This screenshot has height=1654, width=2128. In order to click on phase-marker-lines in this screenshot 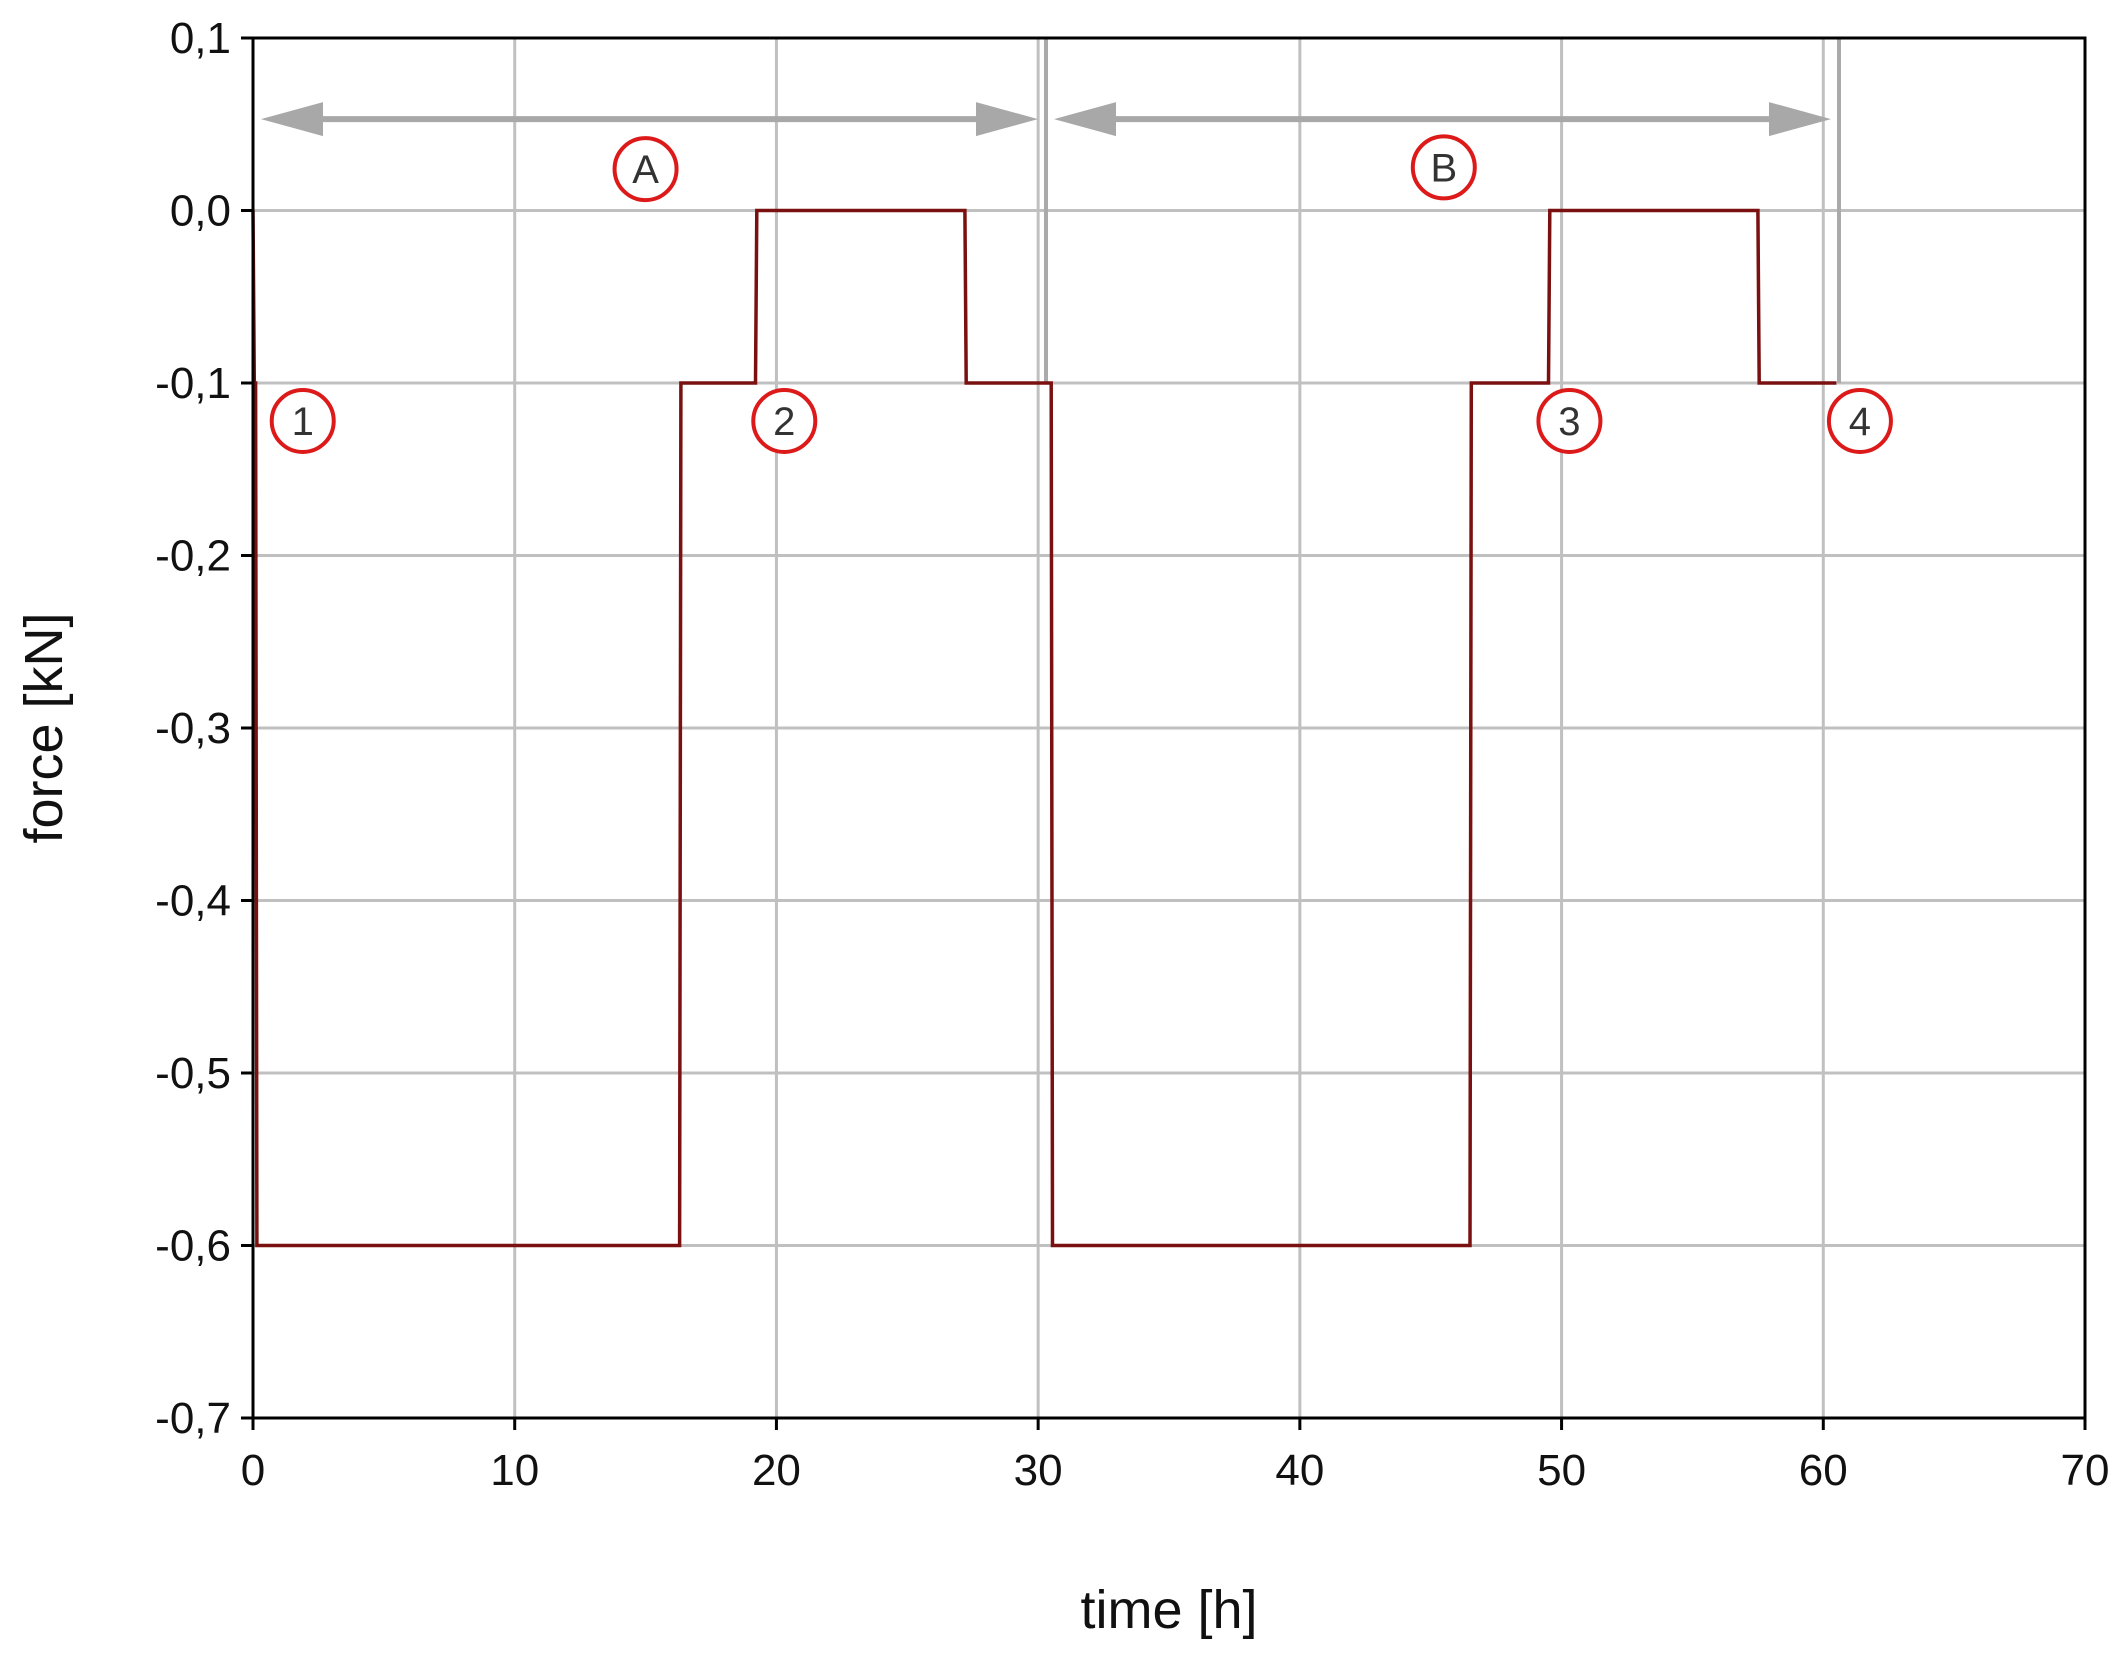, I will do `click(1442, 210)`.